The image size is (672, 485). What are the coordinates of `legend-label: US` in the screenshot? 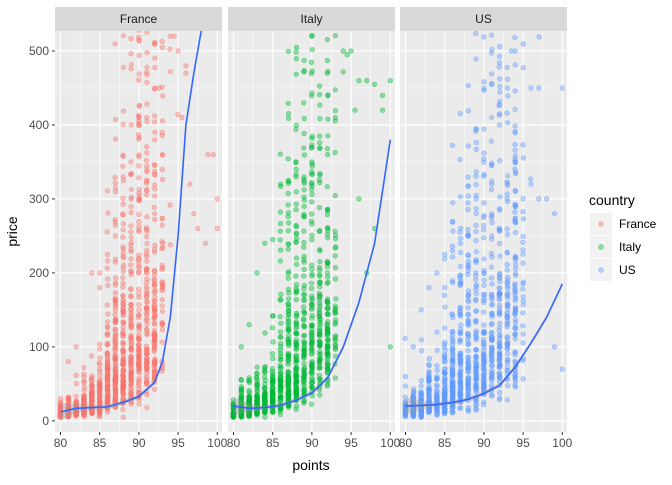 It's located at (627, 270).